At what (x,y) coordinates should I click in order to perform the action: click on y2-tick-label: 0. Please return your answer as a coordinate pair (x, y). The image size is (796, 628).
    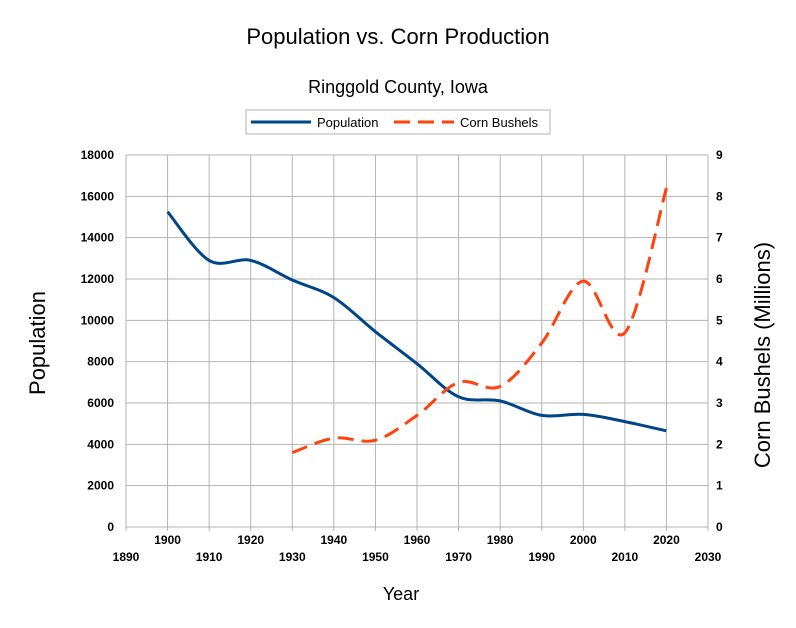
    Looking at the image, I should click on (719, 527).